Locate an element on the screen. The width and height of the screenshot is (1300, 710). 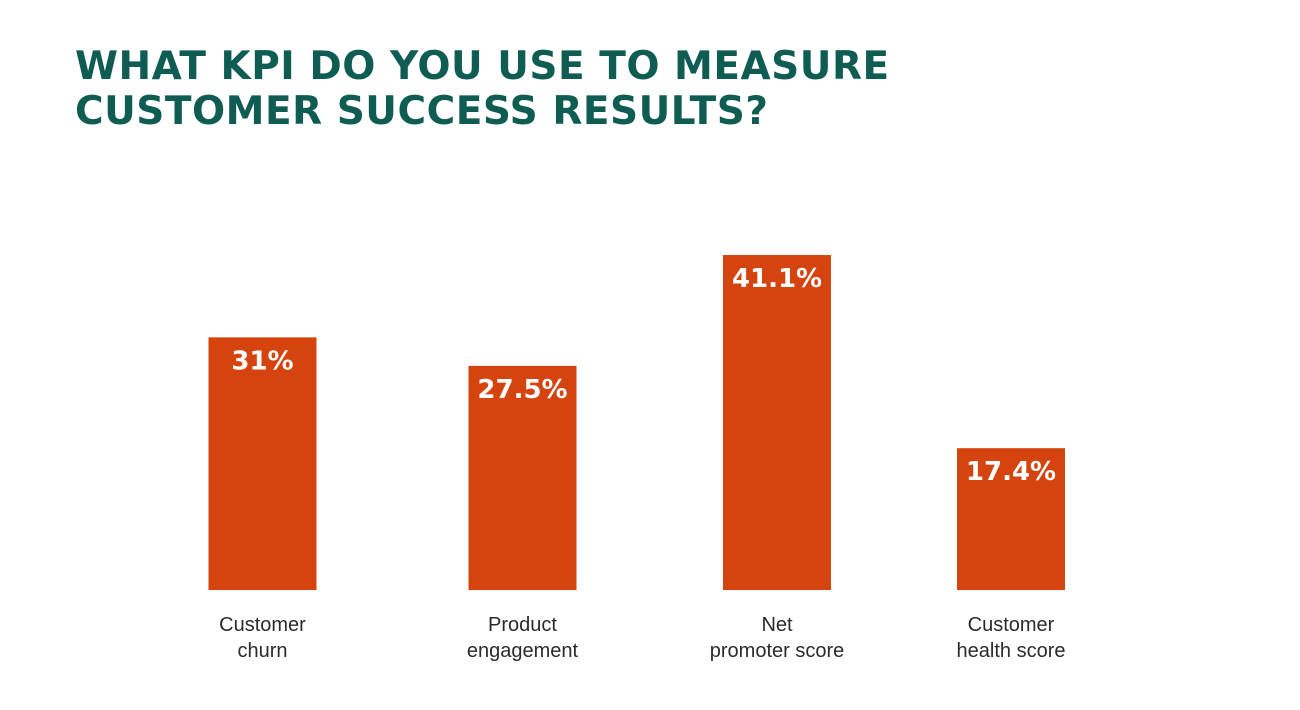
chart-title-line-1: WHAT KPI DO YOU USE TO MEASURE is located at coordinates (482, 66).